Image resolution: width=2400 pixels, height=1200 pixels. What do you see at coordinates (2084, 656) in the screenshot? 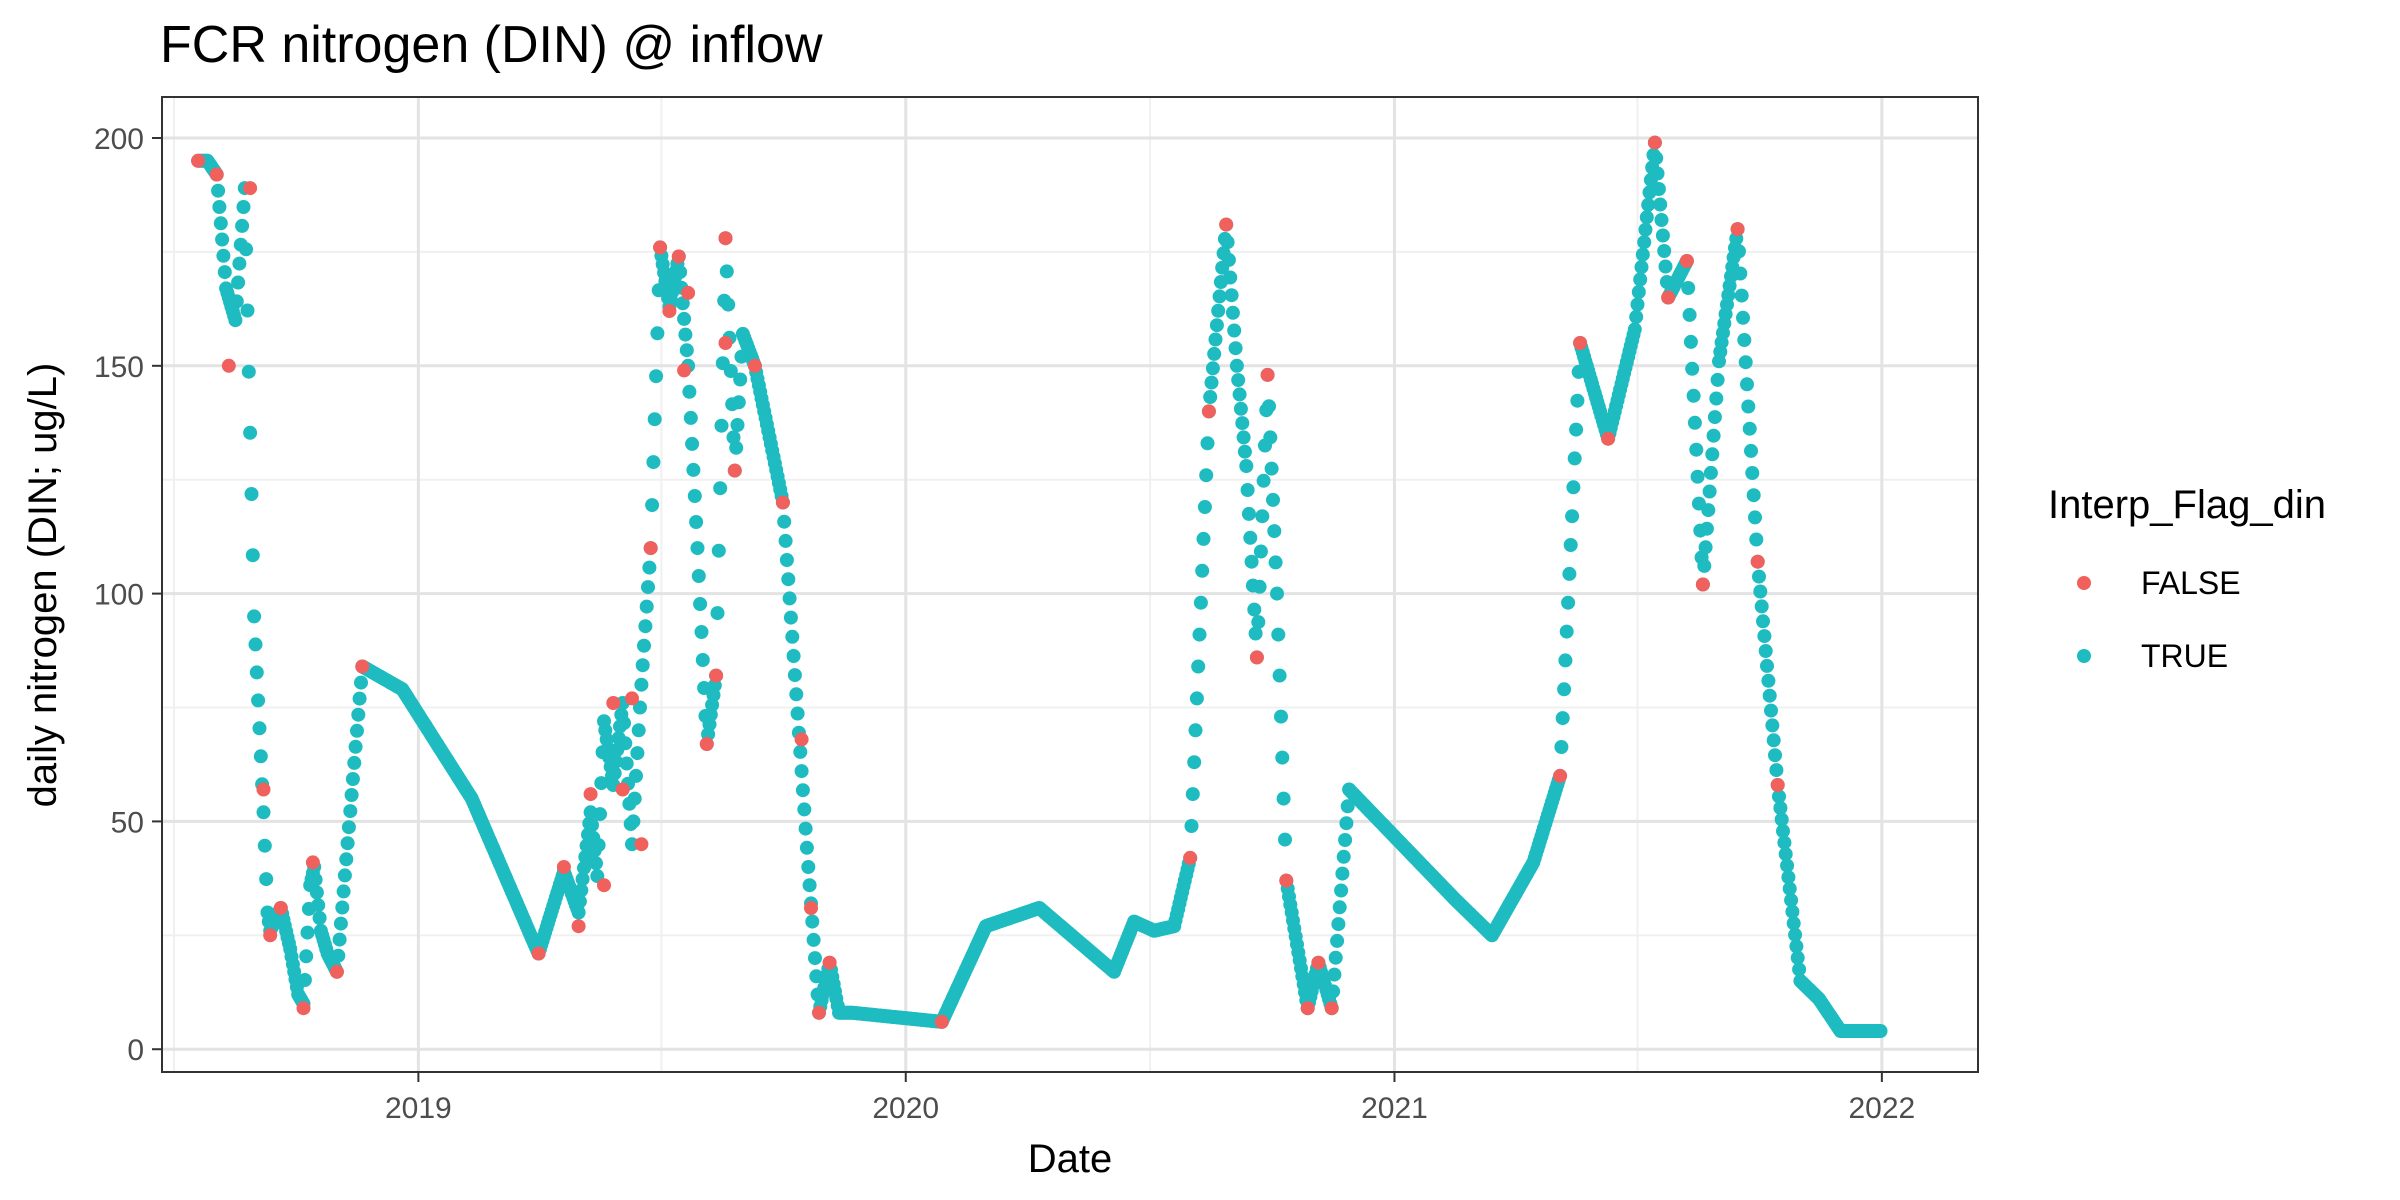
I see `legend-key-true` at bounding box center [2084, 656].